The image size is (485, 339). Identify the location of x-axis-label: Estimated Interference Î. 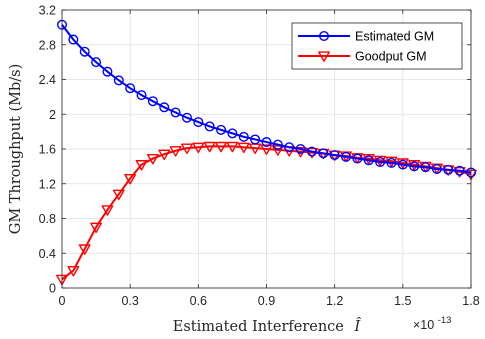
(267, 326).